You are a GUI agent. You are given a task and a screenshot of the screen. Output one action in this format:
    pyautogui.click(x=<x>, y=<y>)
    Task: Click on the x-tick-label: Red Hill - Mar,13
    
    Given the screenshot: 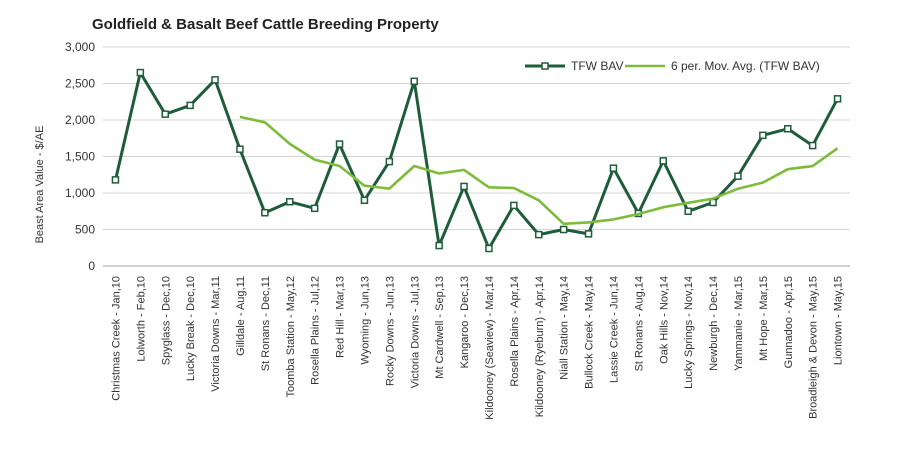 What is the action you would take?
    pyautogui.click(x=341, y=317)
    